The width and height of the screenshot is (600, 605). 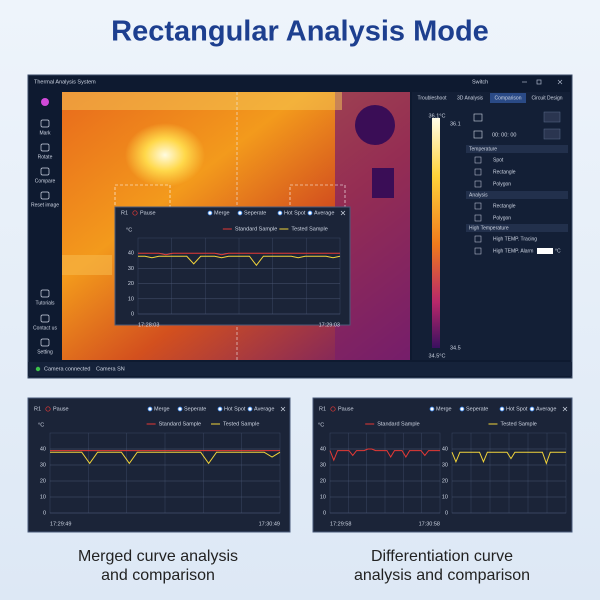 What do you see at coordinates (480, 82) in the screenshot?
I see `switch-button: Switch` at bounding box center [480, 82].